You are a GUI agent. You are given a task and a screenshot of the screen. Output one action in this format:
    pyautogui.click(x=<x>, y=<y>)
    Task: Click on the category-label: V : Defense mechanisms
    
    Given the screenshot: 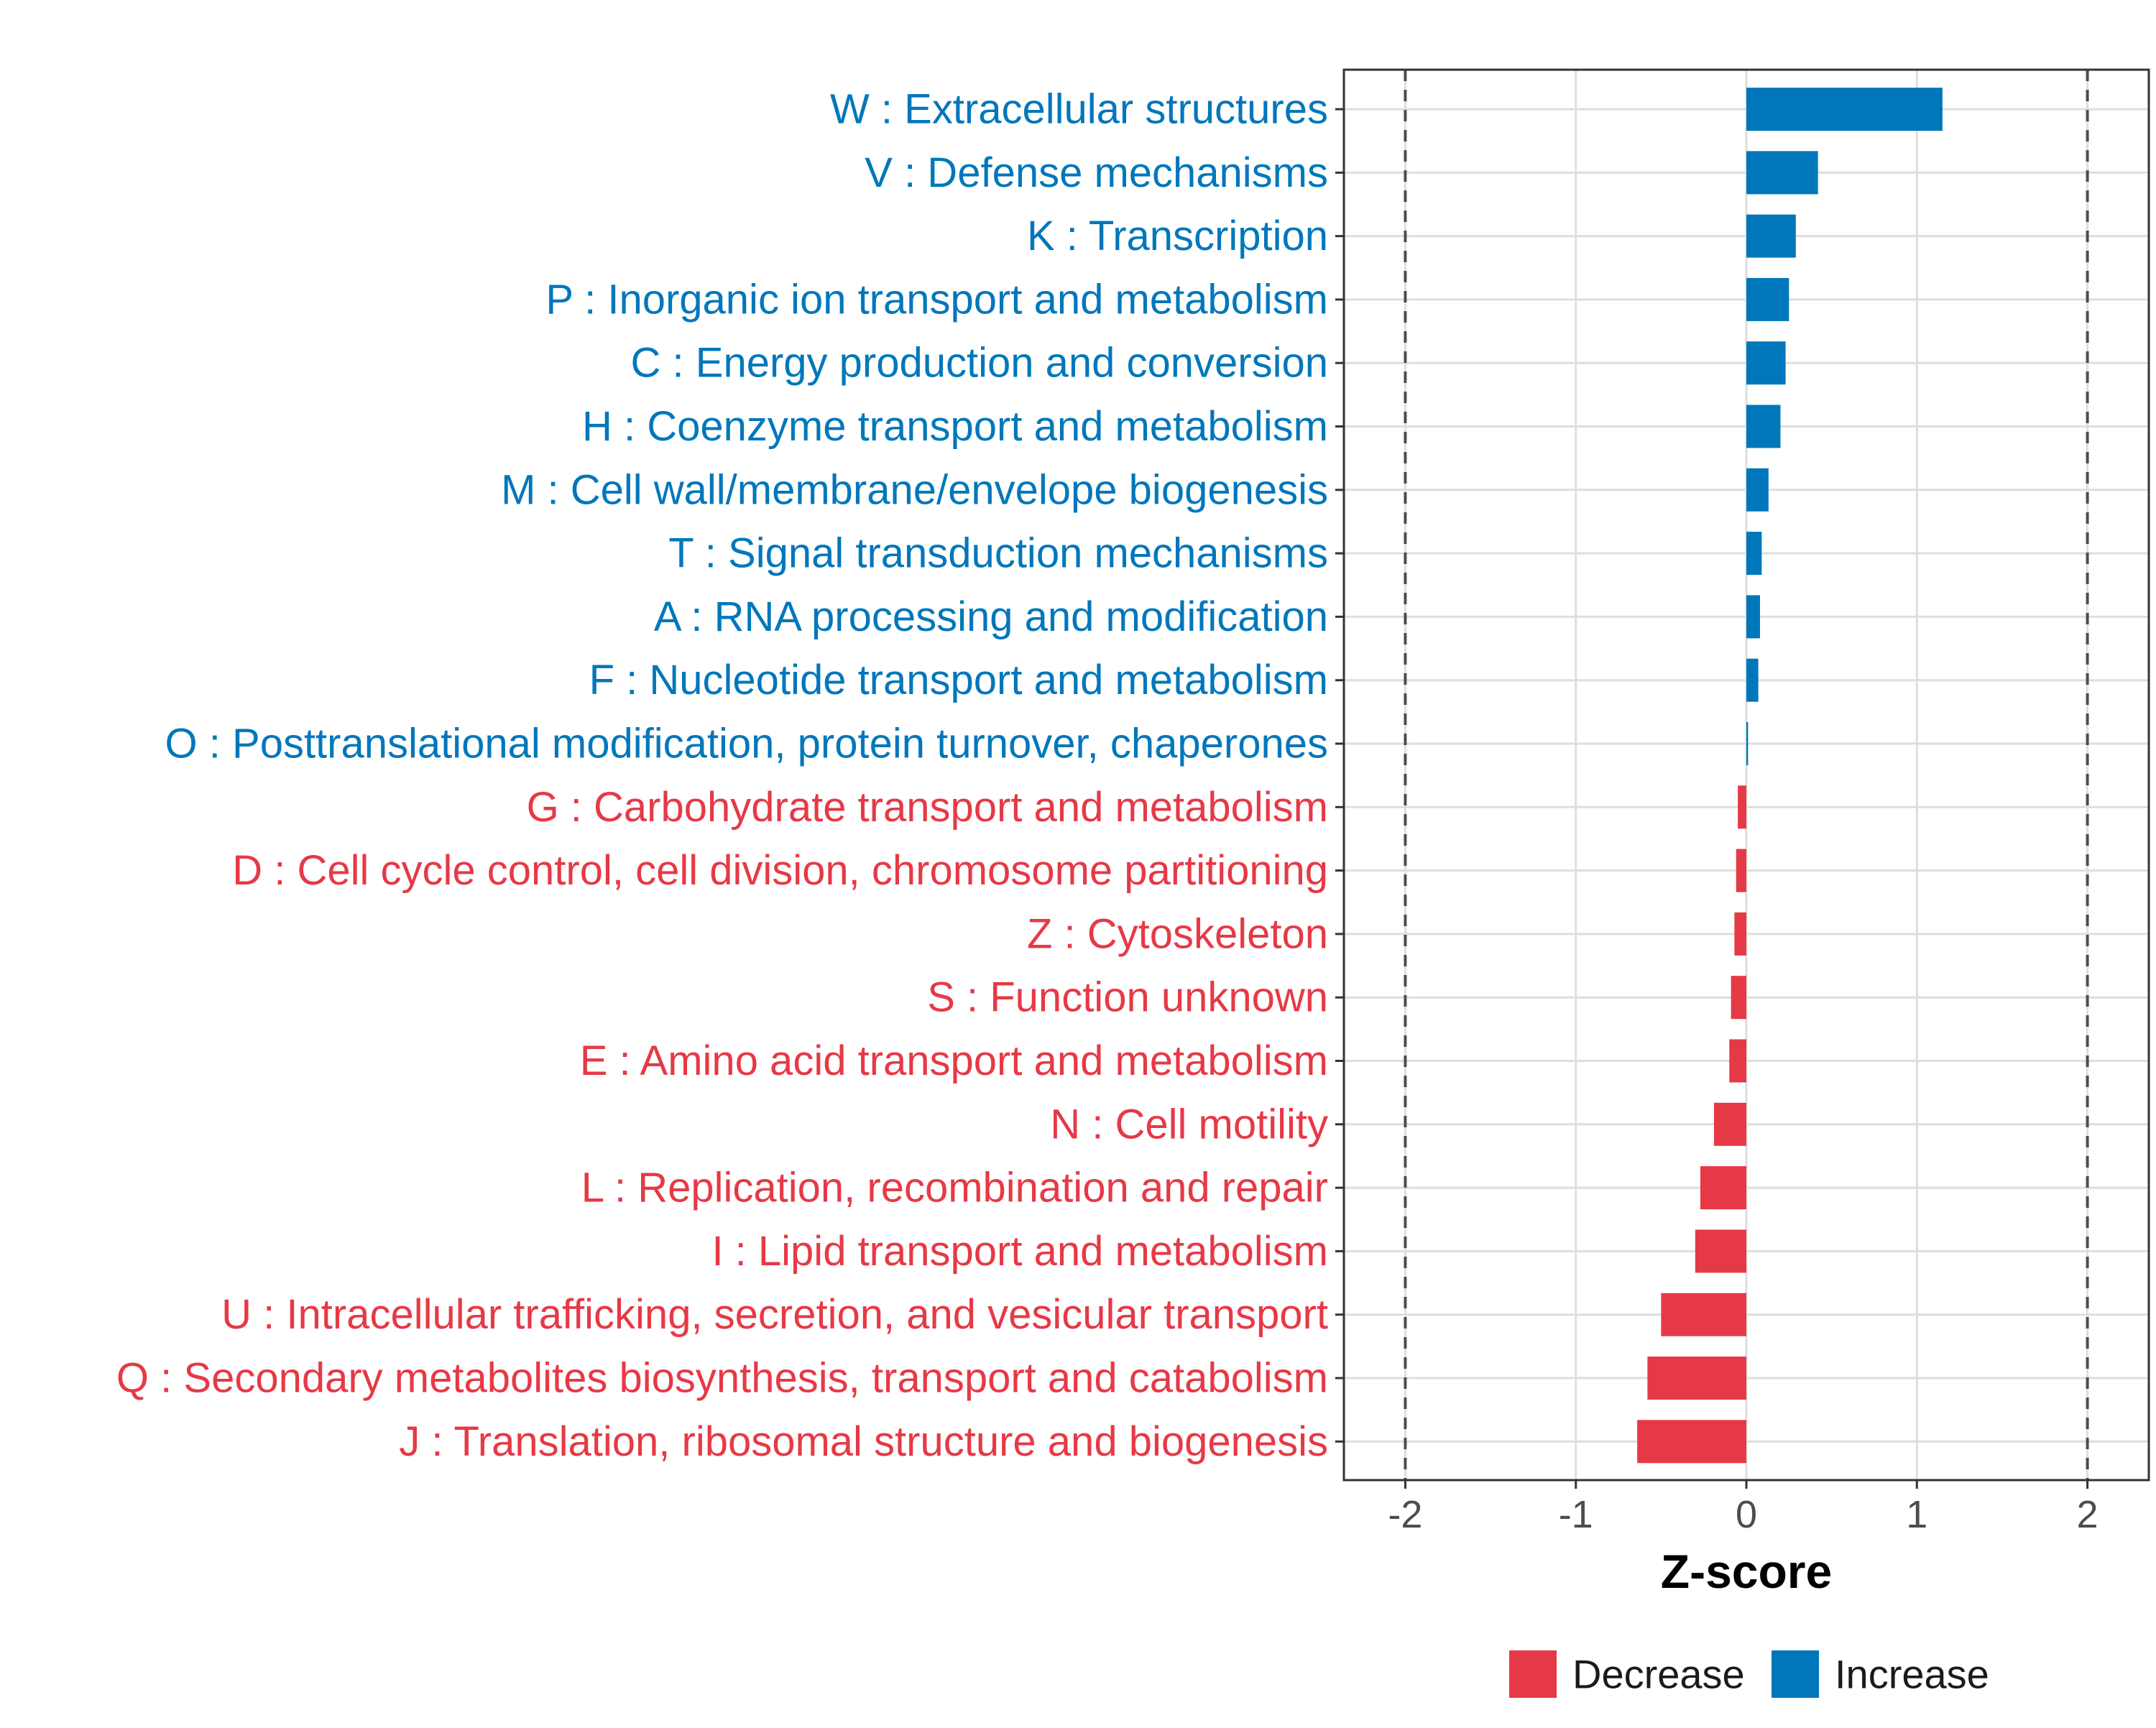 What is the action you would take?
    pyautogui.click(x=1096, y=172)
    